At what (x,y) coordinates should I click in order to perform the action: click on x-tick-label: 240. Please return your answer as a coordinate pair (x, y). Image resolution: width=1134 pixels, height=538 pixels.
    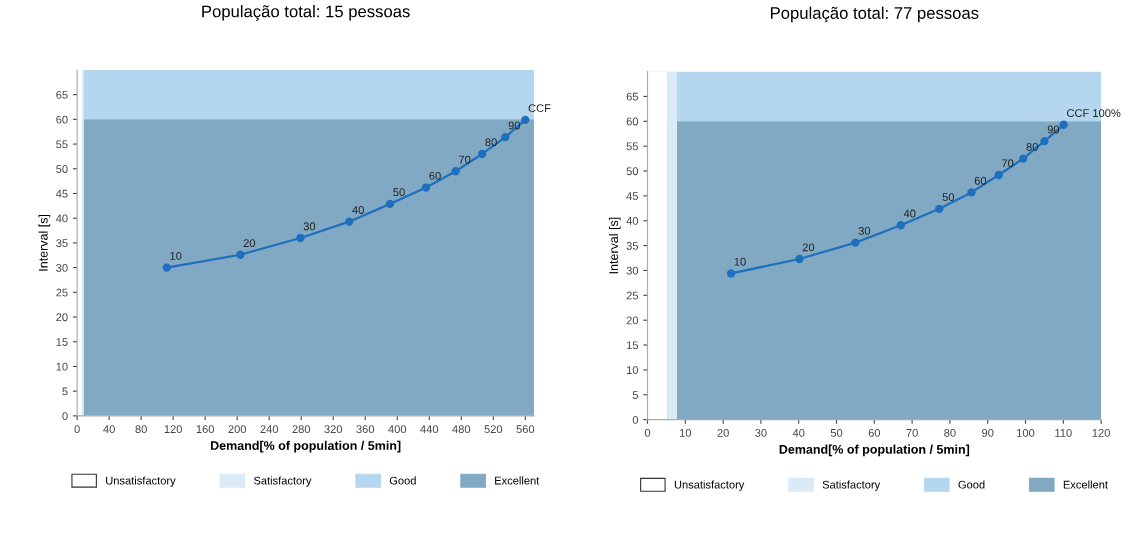
    Looking at the image, I should click on (269, 429).